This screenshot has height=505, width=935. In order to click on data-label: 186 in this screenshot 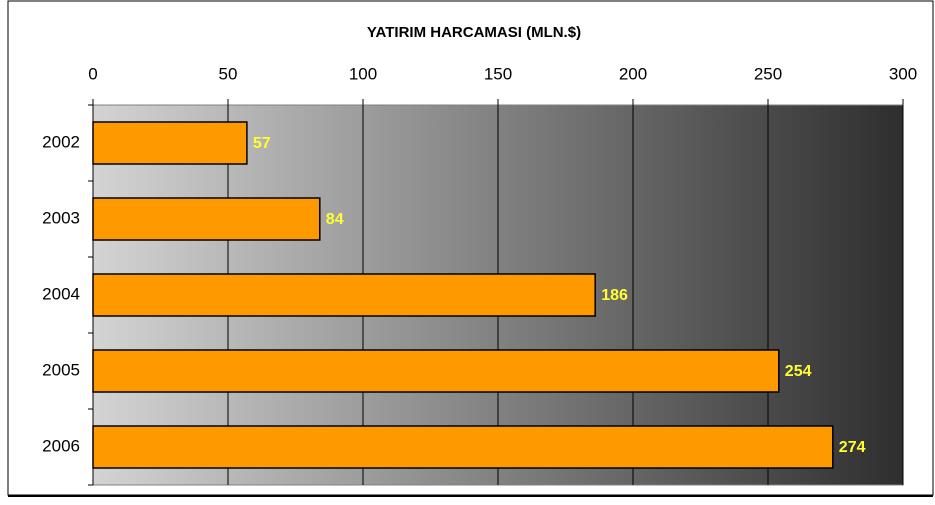, I will do `click(614, 295)`.